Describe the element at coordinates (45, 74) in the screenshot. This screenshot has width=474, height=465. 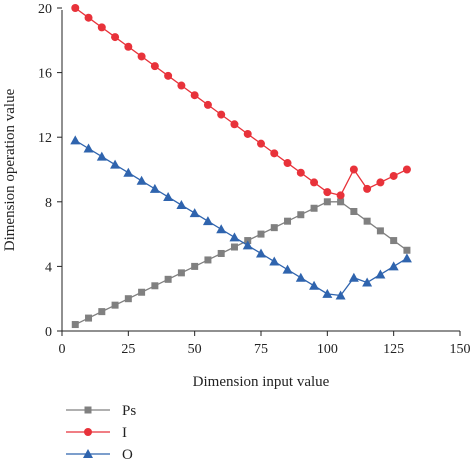
I see `y-tick-label: 16` at that location.